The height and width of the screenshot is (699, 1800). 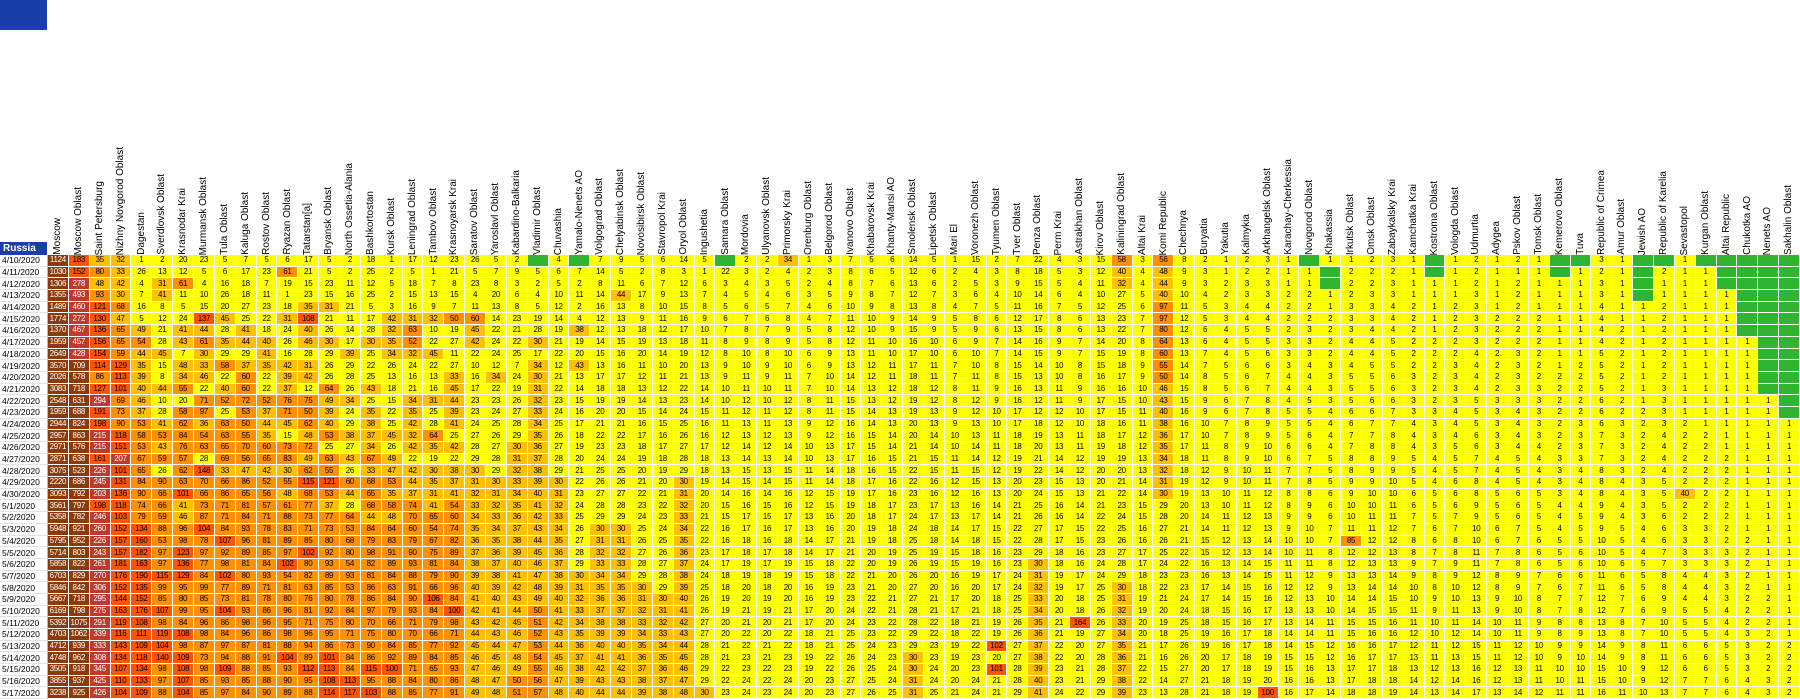 I want to click on column-header-label: Mordovia, so click(x=746, y=234).